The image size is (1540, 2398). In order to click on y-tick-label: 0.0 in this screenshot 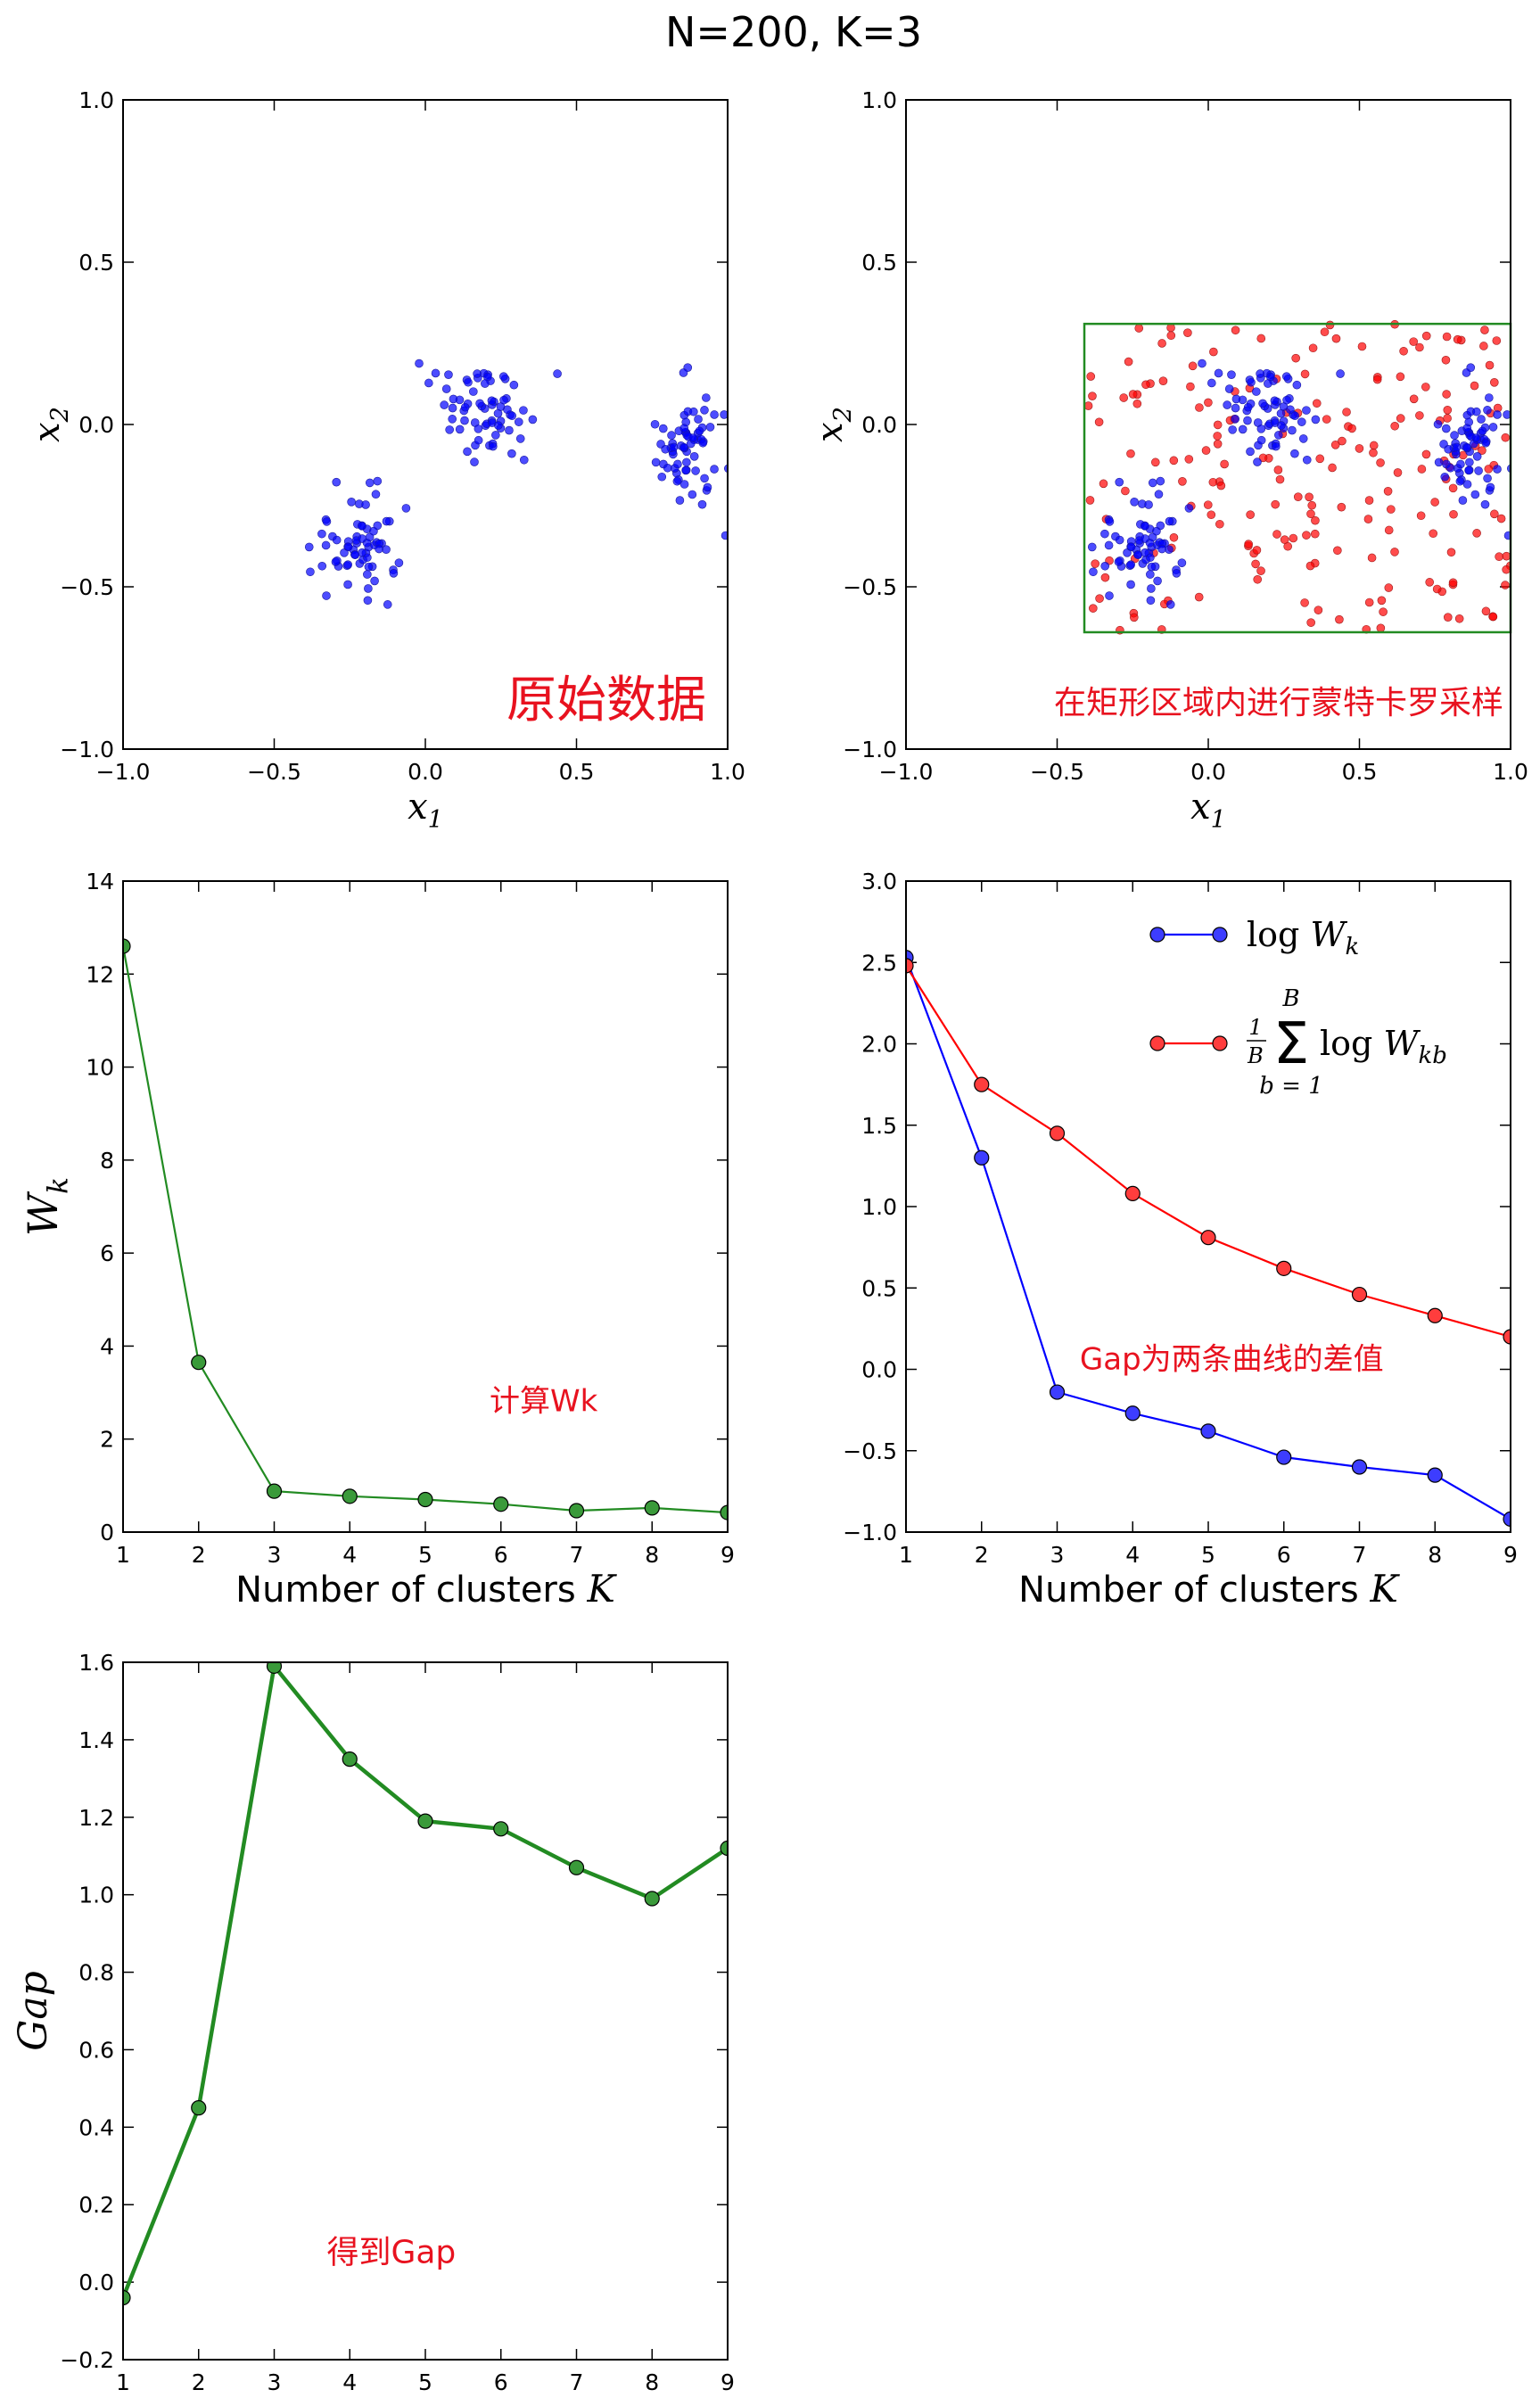, I will do `click(96, 425)`.